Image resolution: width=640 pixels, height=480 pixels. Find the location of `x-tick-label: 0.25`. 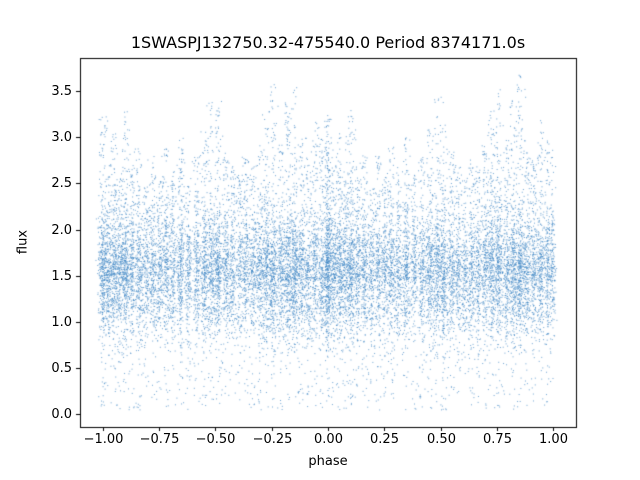

x-tick-label: 0.25 is located at coordinates (384, 439).